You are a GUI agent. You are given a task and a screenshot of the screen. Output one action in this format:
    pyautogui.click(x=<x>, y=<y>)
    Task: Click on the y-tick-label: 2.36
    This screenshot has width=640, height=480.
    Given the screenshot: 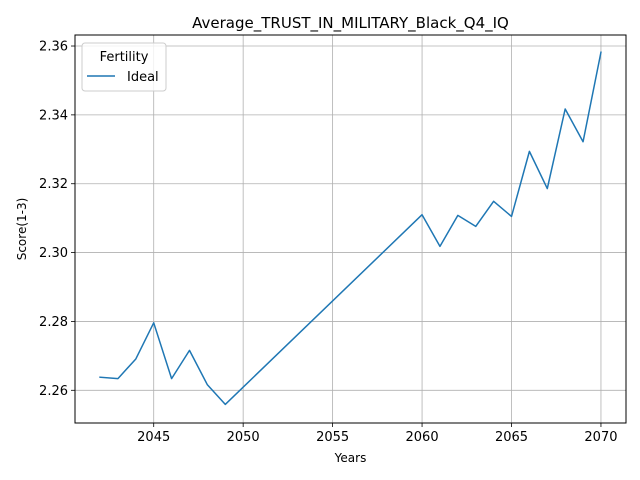 What is the action you would take?
    pyautogui.click(x=53, y=47)
    